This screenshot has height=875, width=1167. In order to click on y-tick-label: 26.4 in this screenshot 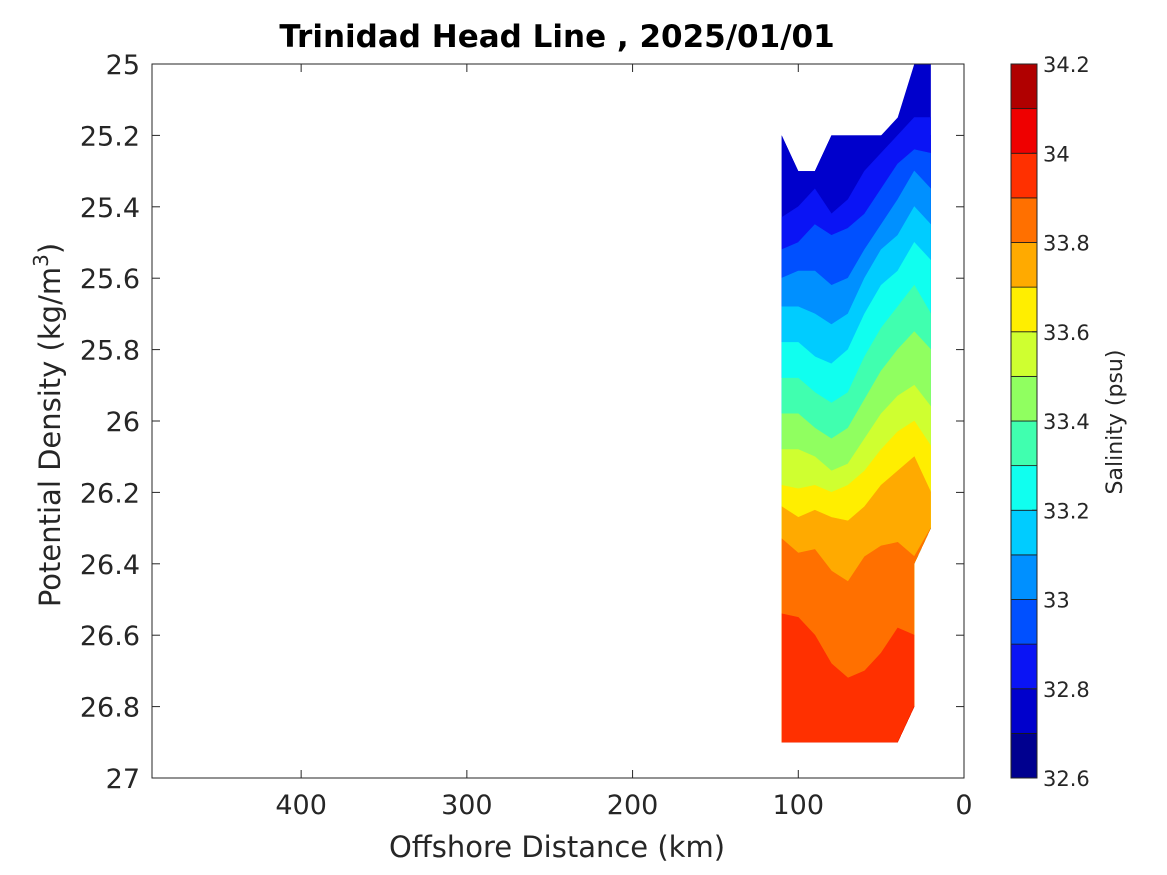, I will do `click(110, 565)`.